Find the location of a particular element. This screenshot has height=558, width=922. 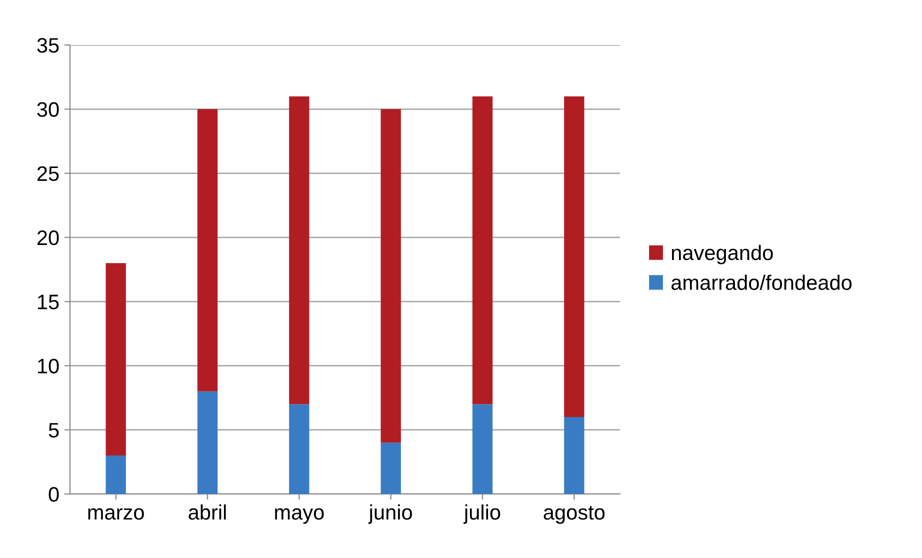

y-tick-label: 10 is located at coordinates (48, 366).